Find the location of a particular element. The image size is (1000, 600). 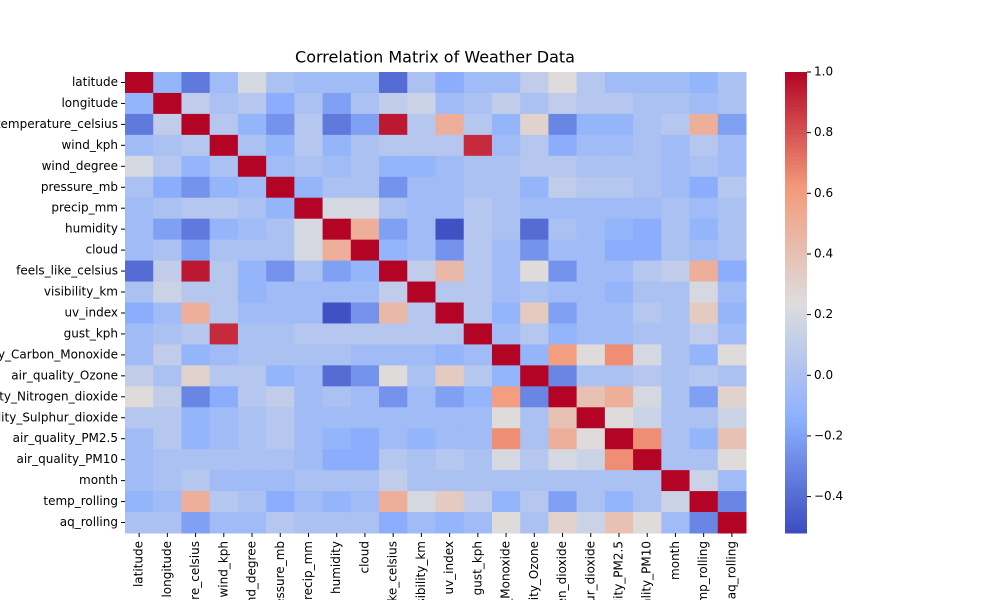

y-tick-label: air_quality_PM2.5 is located at coordinates (65, 438).